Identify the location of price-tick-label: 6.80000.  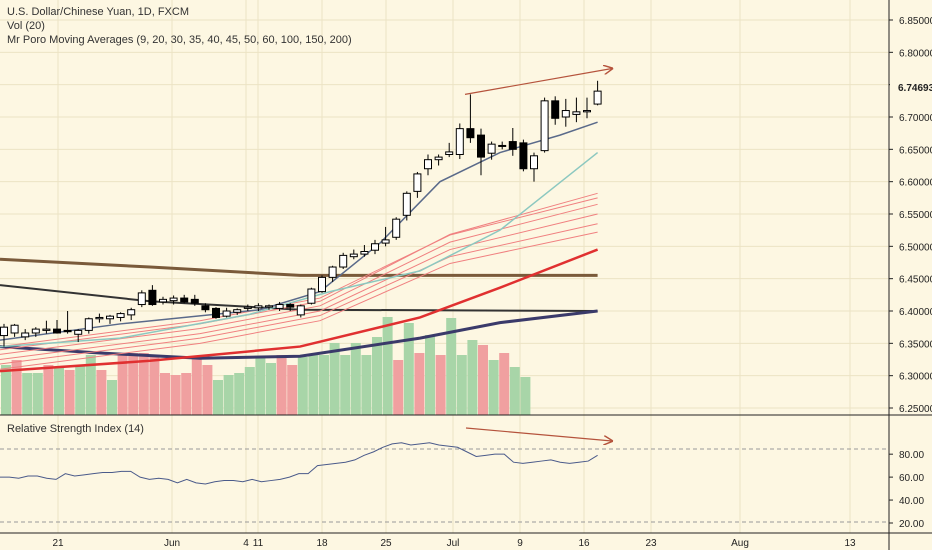
(915, 53).